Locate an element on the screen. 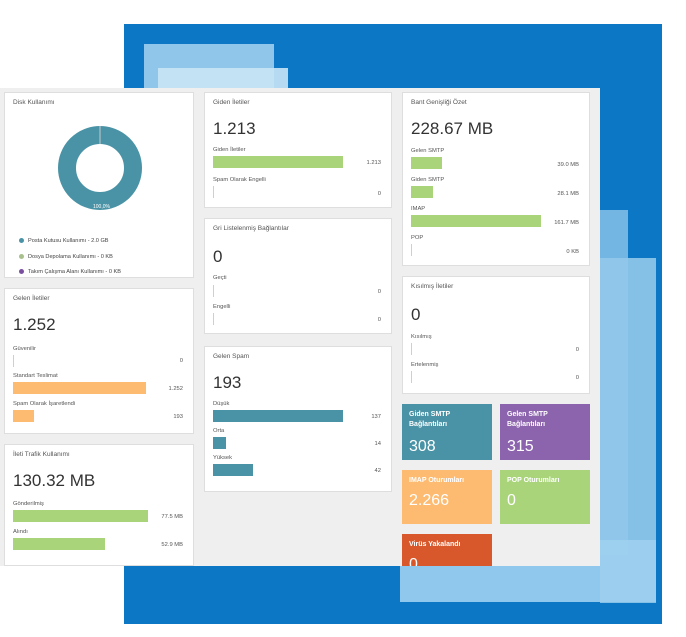 The width and height of the screenshot is (686, 637). spam-marked-bar is located at coordinates (23, 416).